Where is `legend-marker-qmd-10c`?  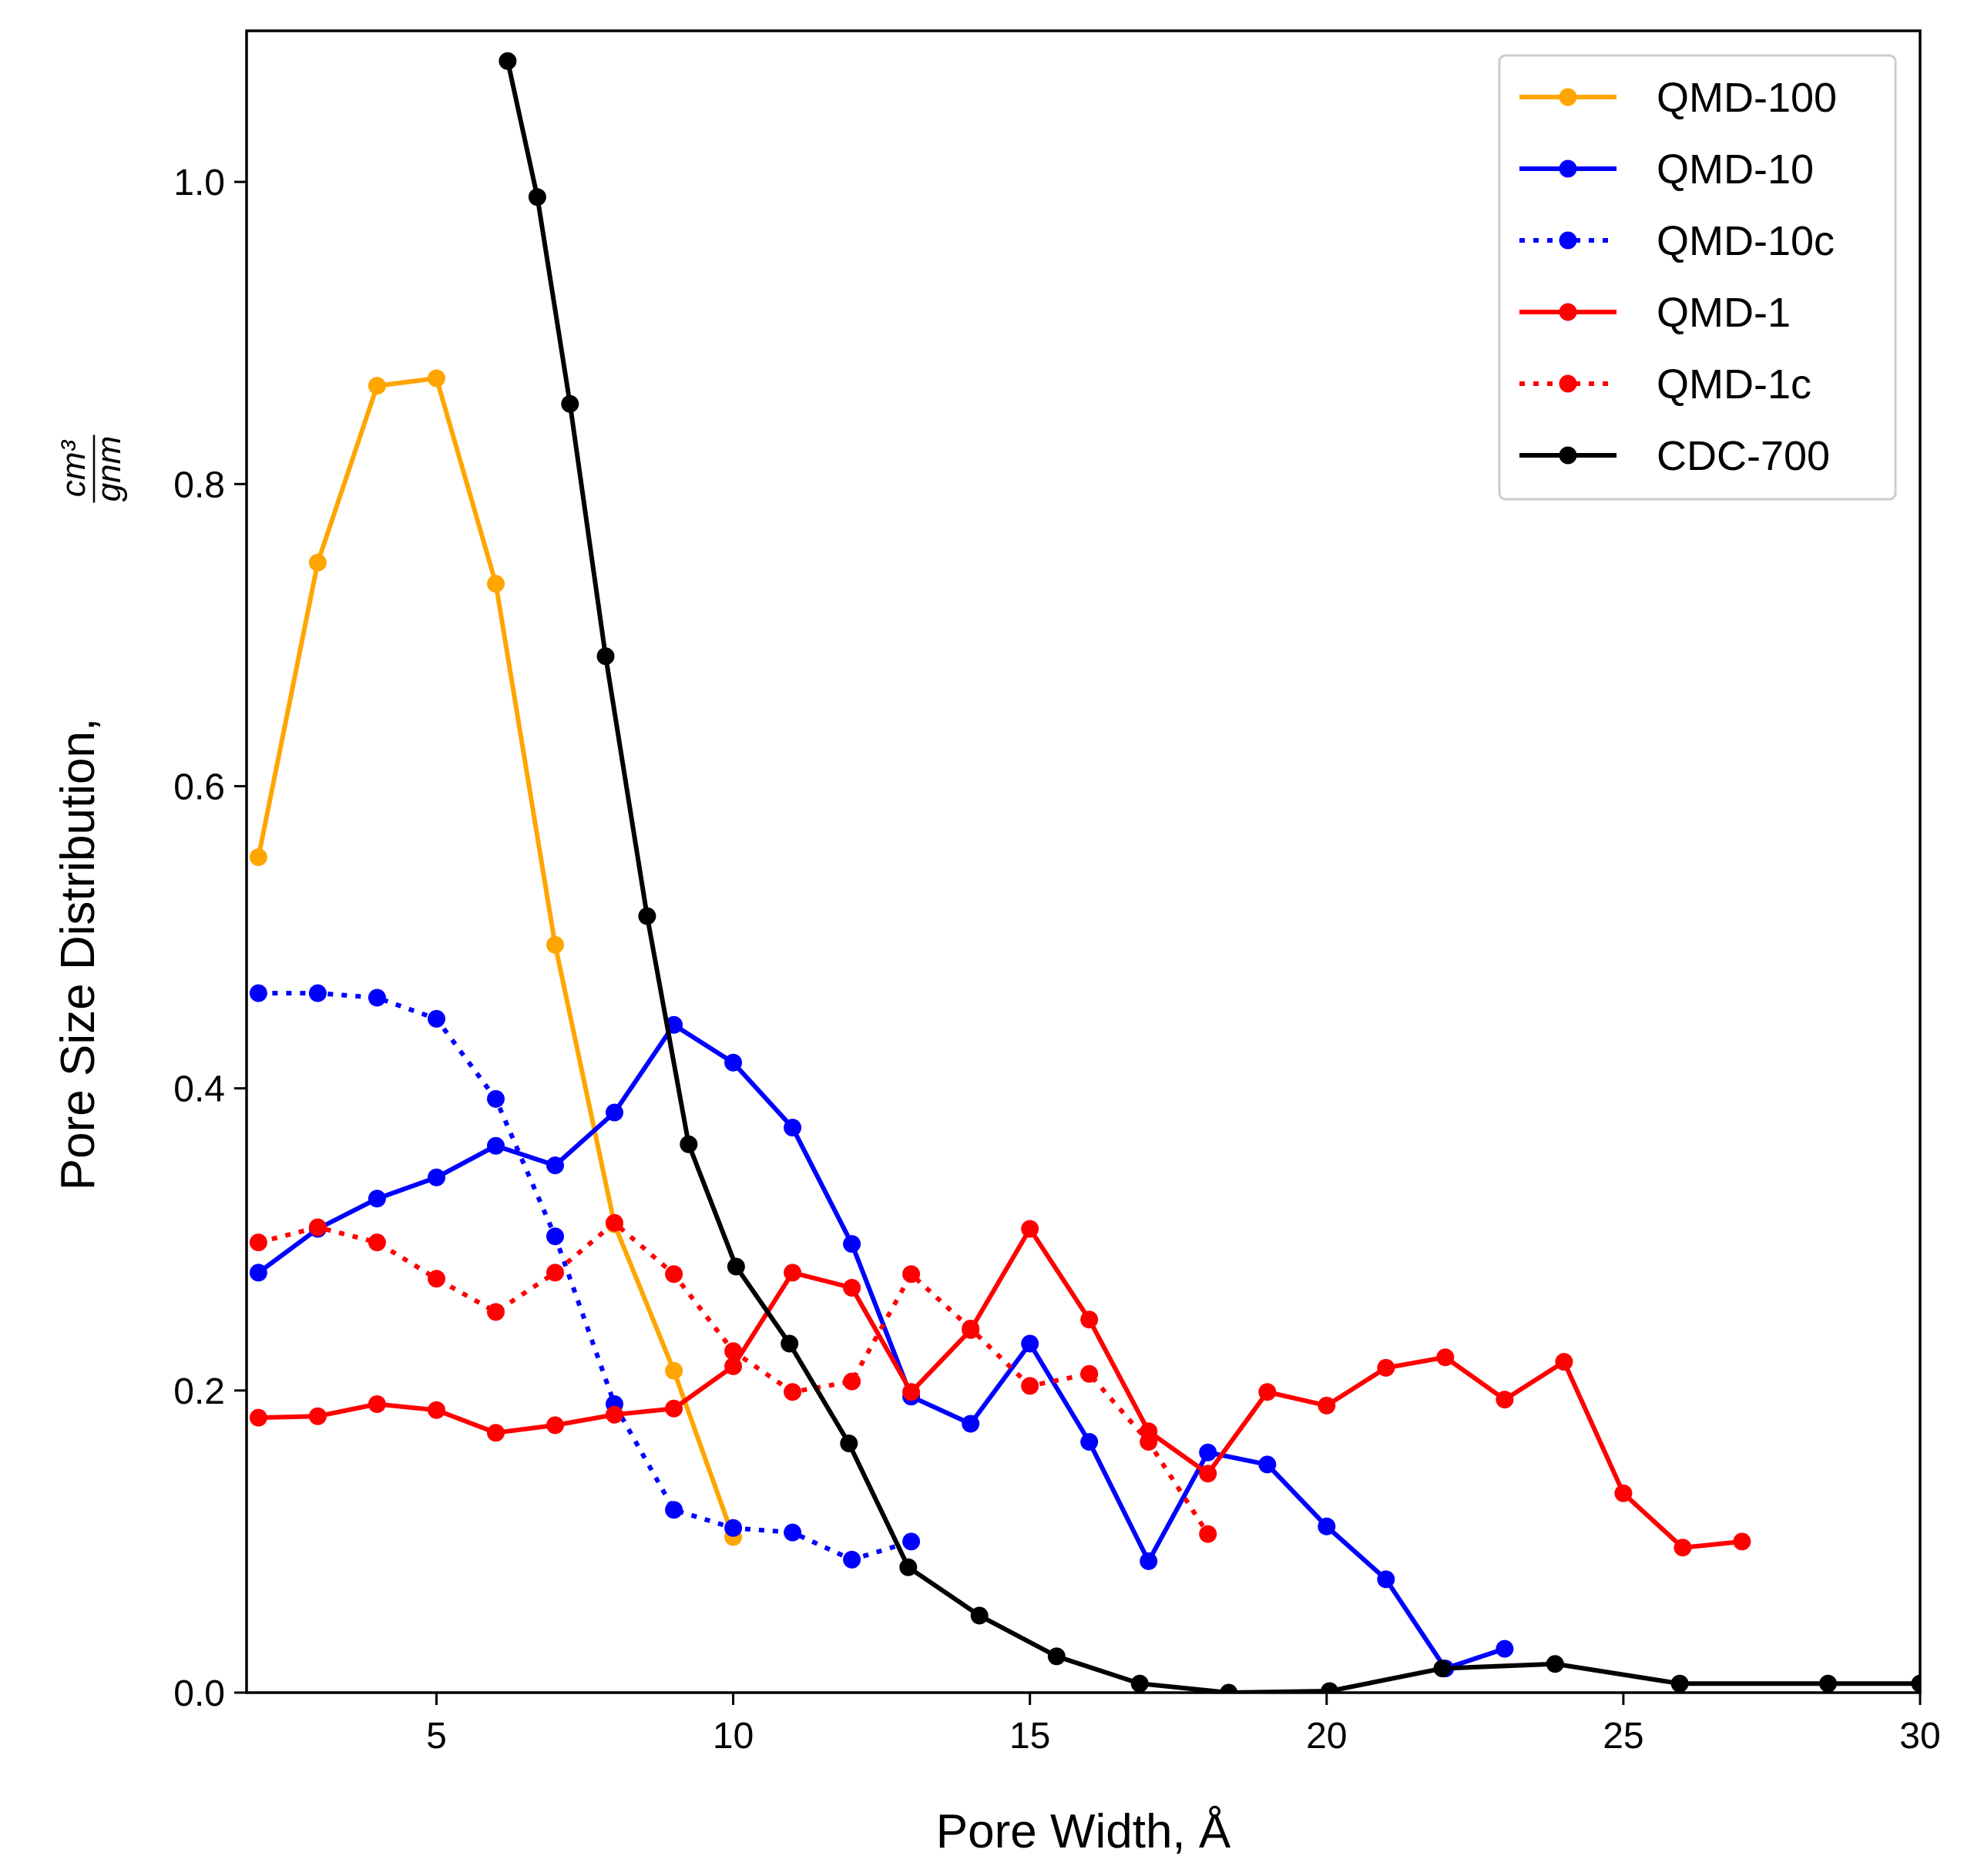 legend-marker-qmd-10c is located at coordinates (1568, 240).